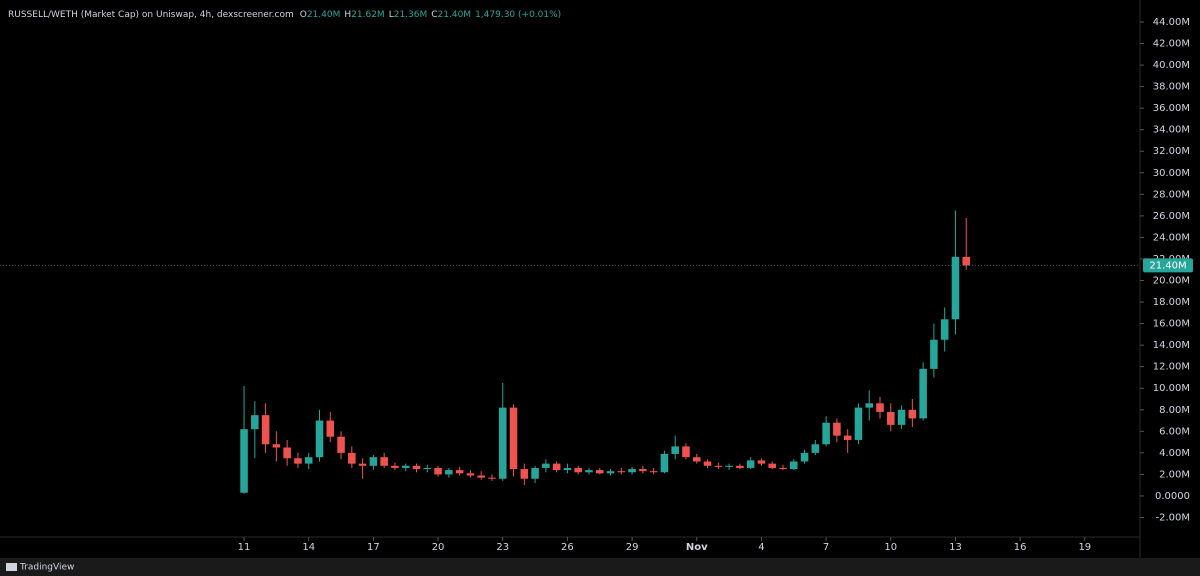  I want to click on x-tick-label: 10, so click(890, 547).